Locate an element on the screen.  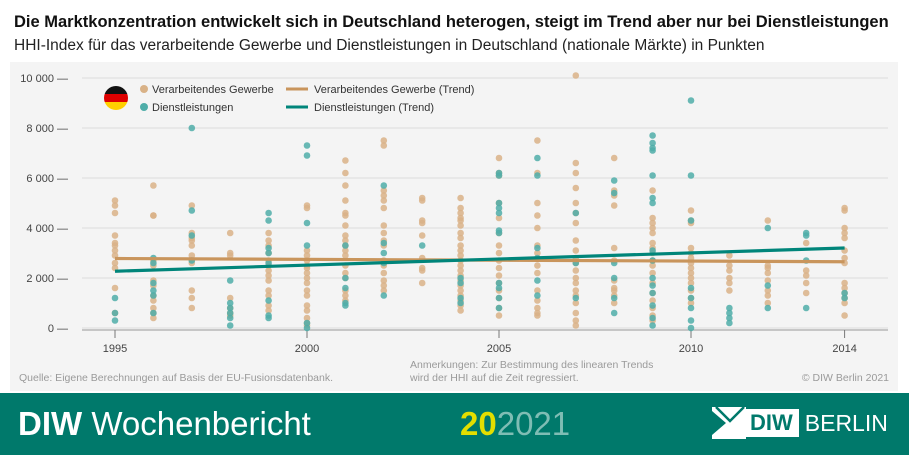
x-tick-label: 2014 is located at coordinates (844, 349).